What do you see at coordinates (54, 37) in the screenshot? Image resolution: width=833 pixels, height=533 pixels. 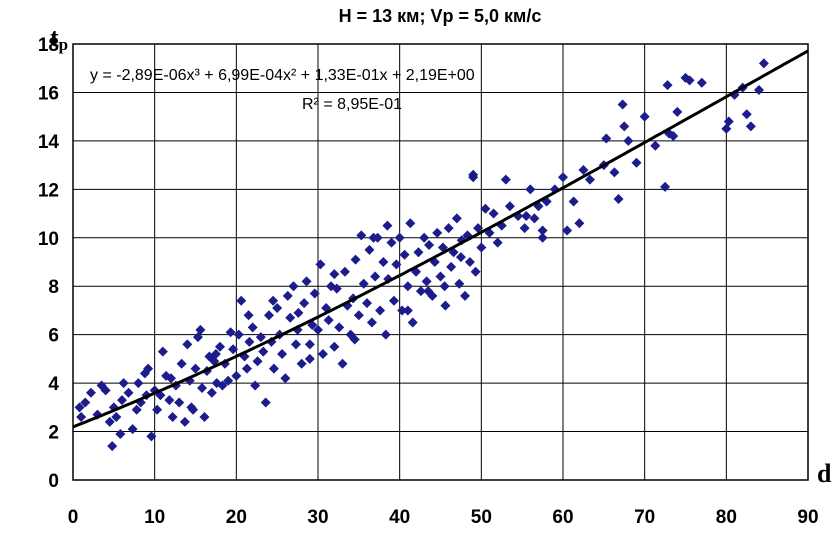 I see `y-axis-label-main: t` at bounding box center [54, 37].